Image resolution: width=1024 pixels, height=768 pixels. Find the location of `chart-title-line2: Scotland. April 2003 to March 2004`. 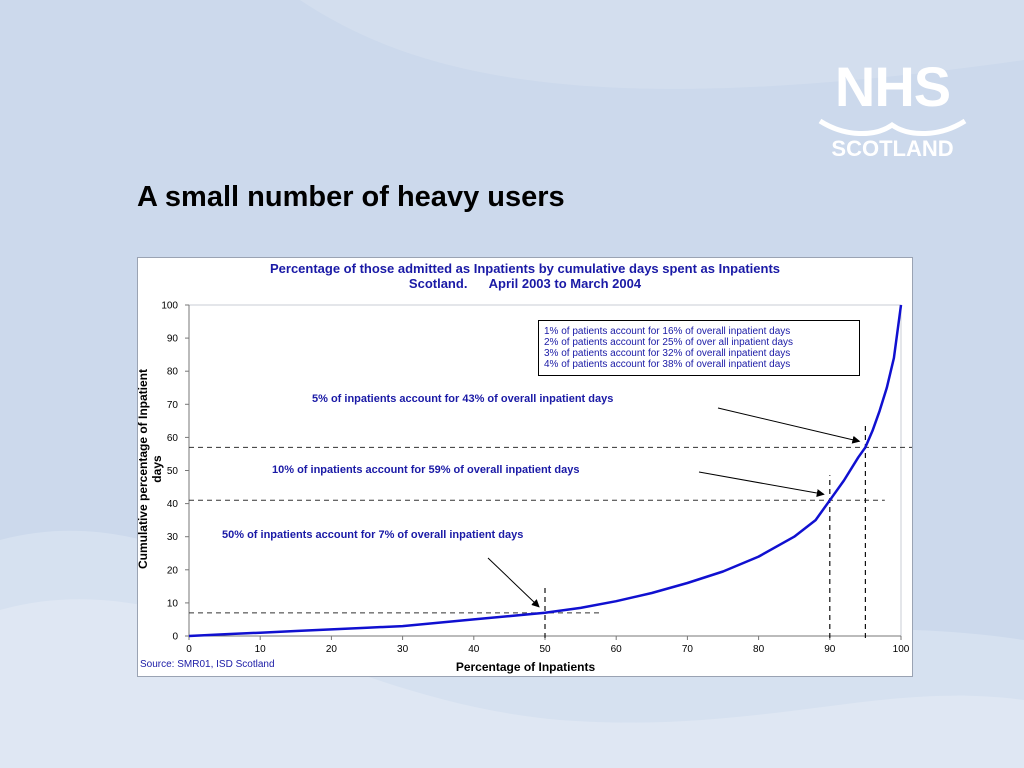

chart-title-line2: Scotland. April 2003 to March 2004 is located at coordinates (525, 283).